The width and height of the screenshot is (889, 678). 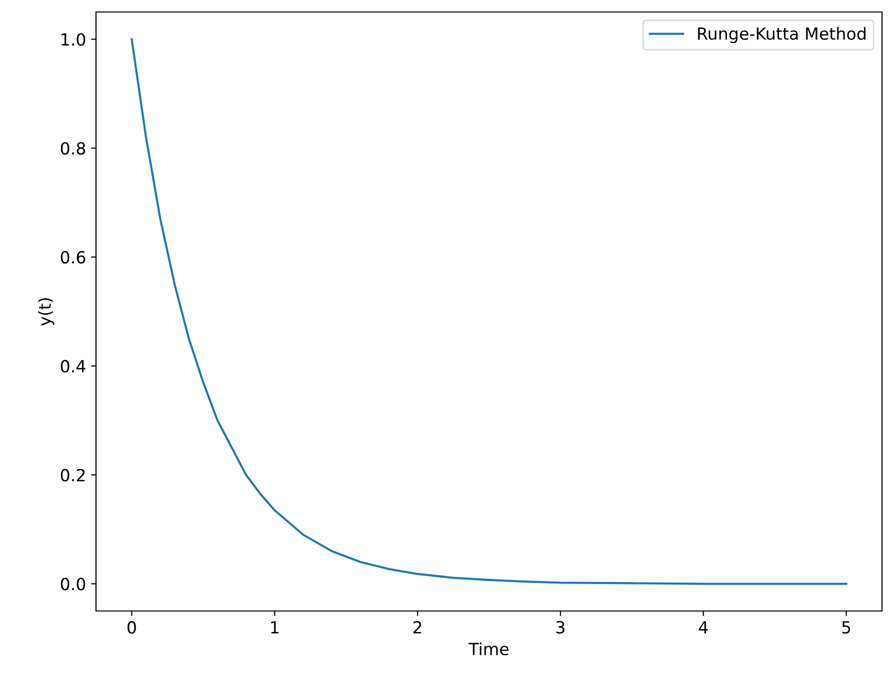 What do you see at coordinates (417, 627) in the screenshot?
I see `x-tick-label: 2` at bounding box center [417, 627].